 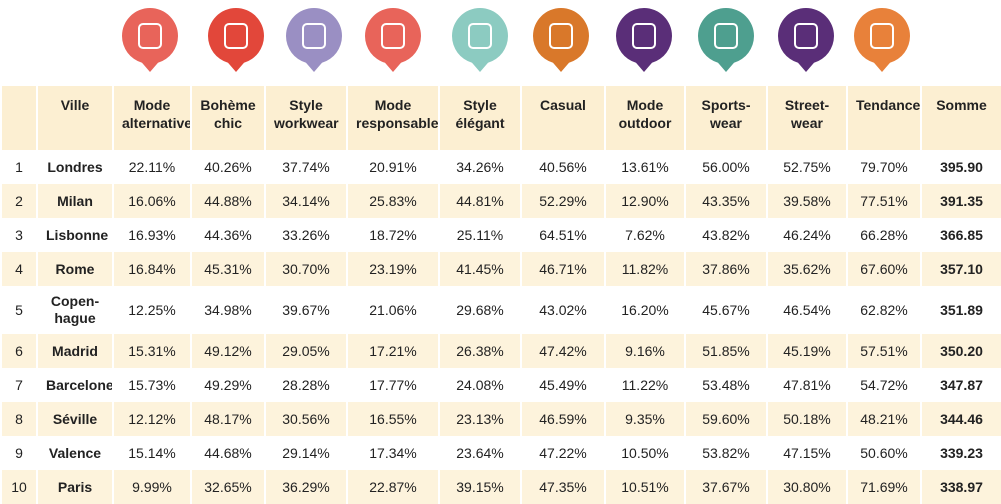 I want to click on score: 29.68%, so click(x=480, y=310).